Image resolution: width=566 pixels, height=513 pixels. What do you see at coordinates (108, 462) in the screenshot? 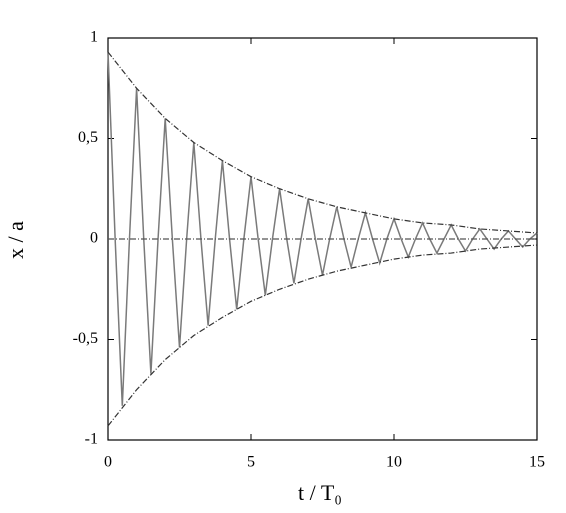
I see `x-tick-label: 0` at bounding box center [108, 462].